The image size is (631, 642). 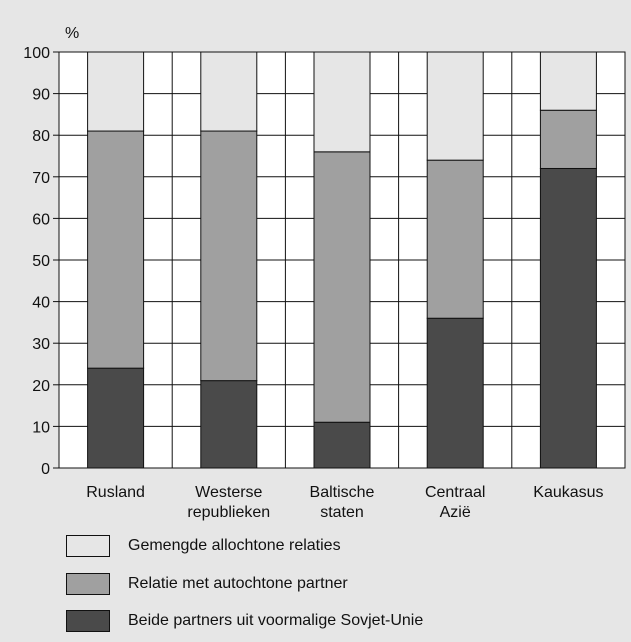 What do you see at coordinates (41, 344) in the screenshot?
I see `y-tick-label: 30` at bounding box center [41, 344].